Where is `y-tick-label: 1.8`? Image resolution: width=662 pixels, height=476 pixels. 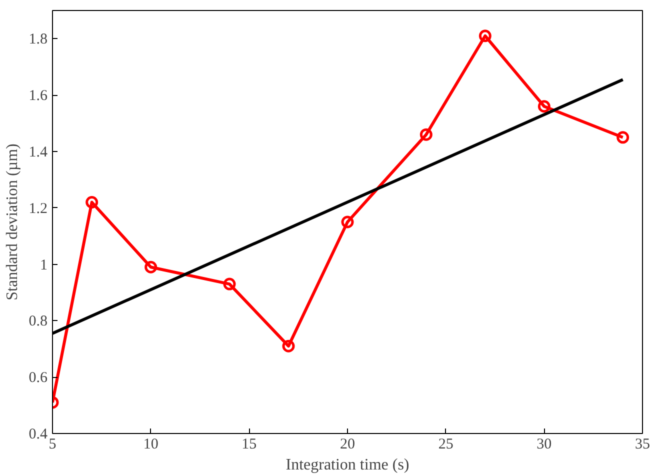 y-tick-label: 1.8 is located at coordinates (38, 40).